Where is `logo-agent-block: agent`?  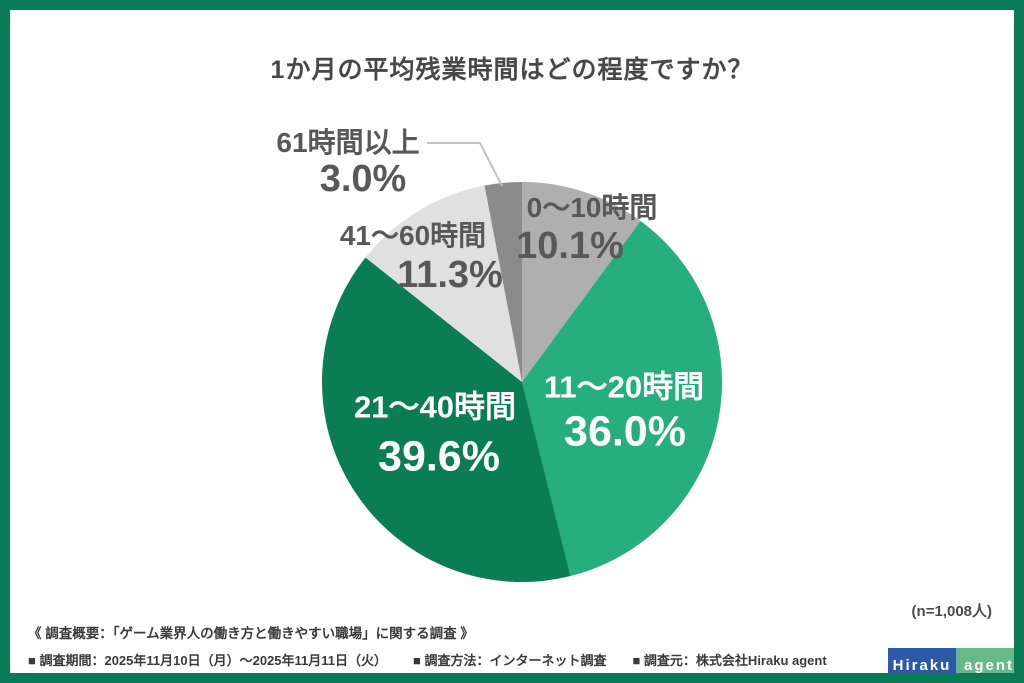
logo-agent-block: agent is located at coordinates (985, 660).